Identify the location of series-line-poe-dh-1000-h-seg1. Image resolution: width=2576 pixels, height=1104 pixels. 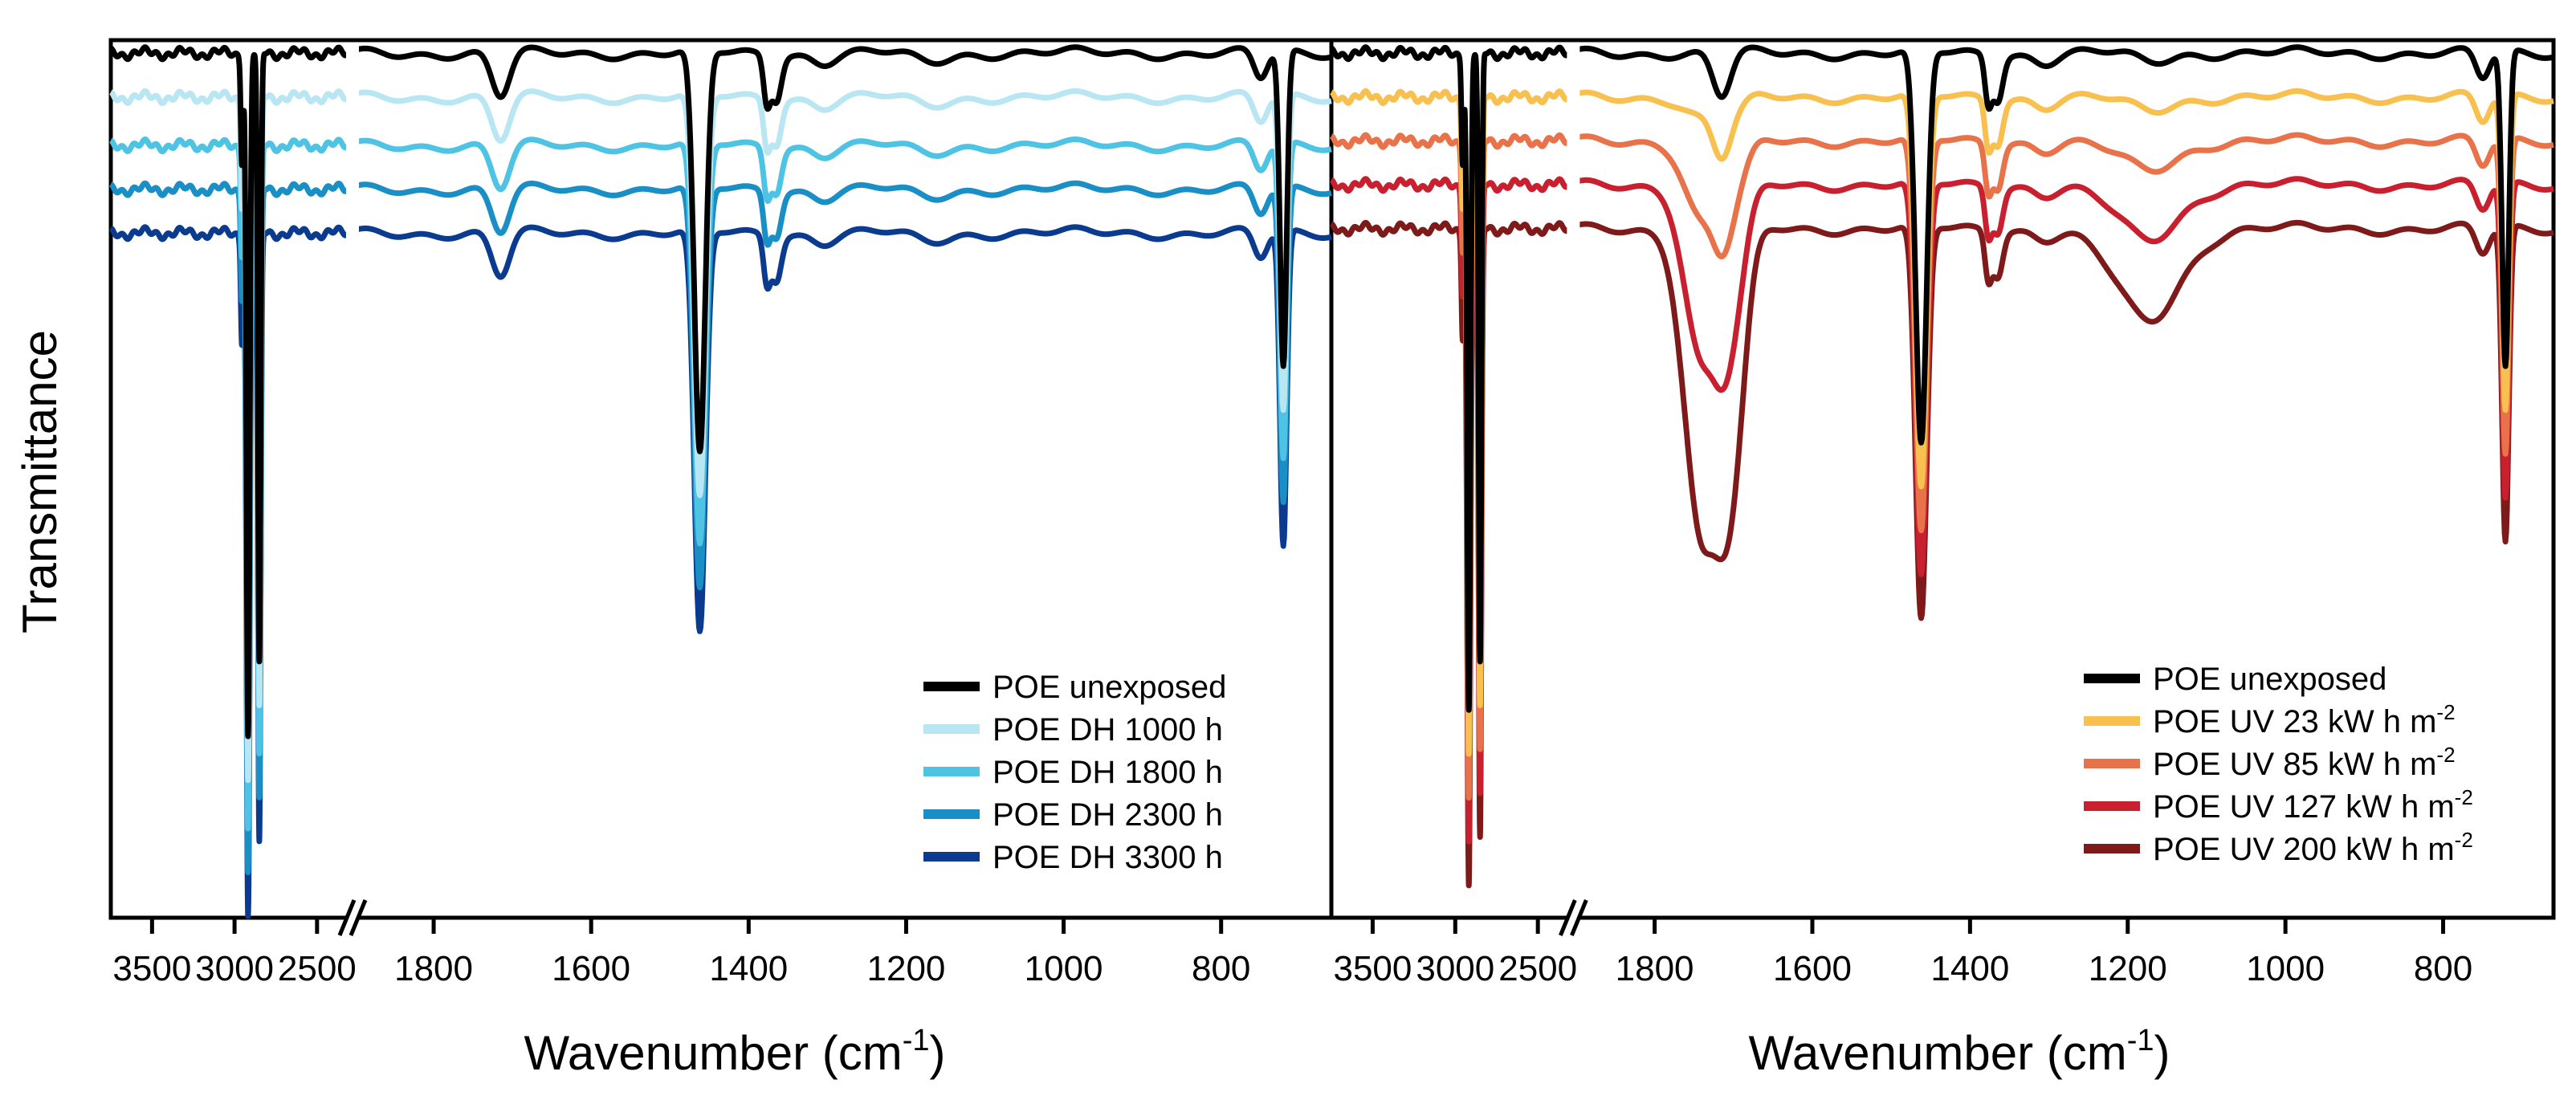
(843, 293).